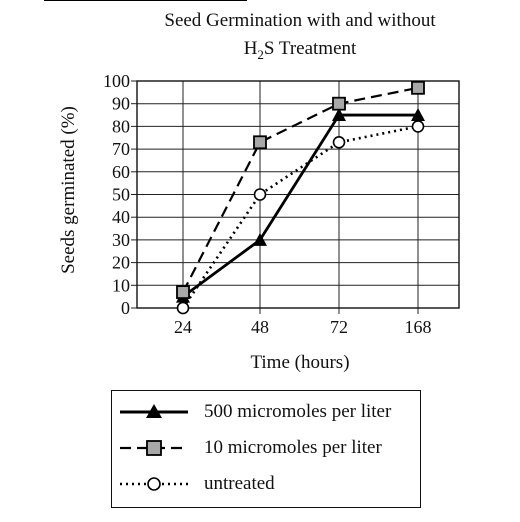 This screenshot has height=522, width=520. What do you see at coordinates (121, 263) in the screenshot?
I see `y-tick-label: 20` at bounding box center [121, 263].